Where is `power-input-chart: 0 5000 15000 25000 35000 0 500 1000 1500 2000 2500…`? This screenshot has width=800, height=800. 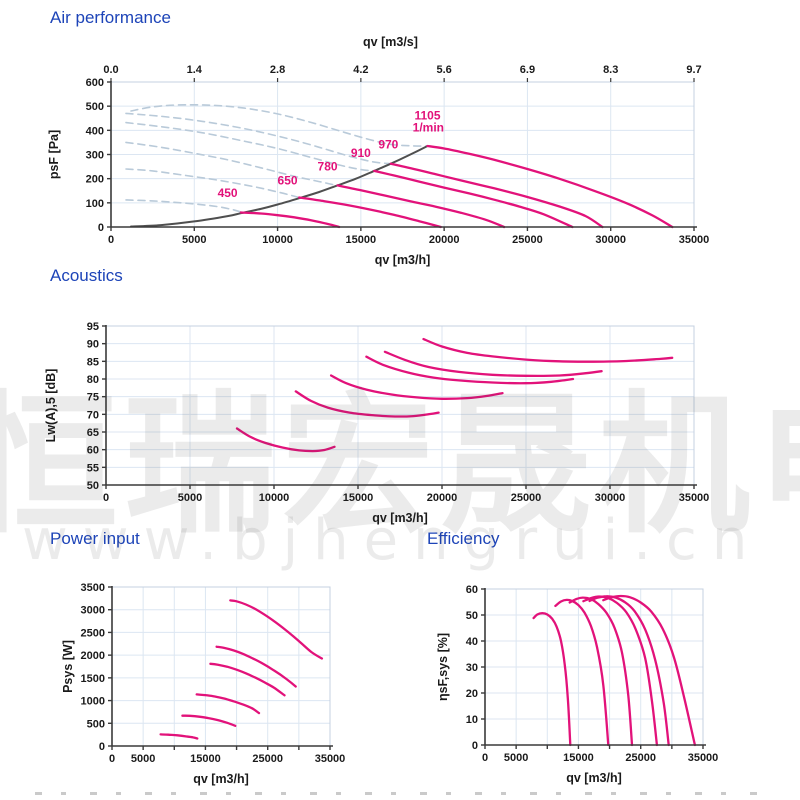
power-input-chart: 0 5000 15000 25000 35000 0 500 1000 1500 2000 2500… is located at coordinates (203, 684).